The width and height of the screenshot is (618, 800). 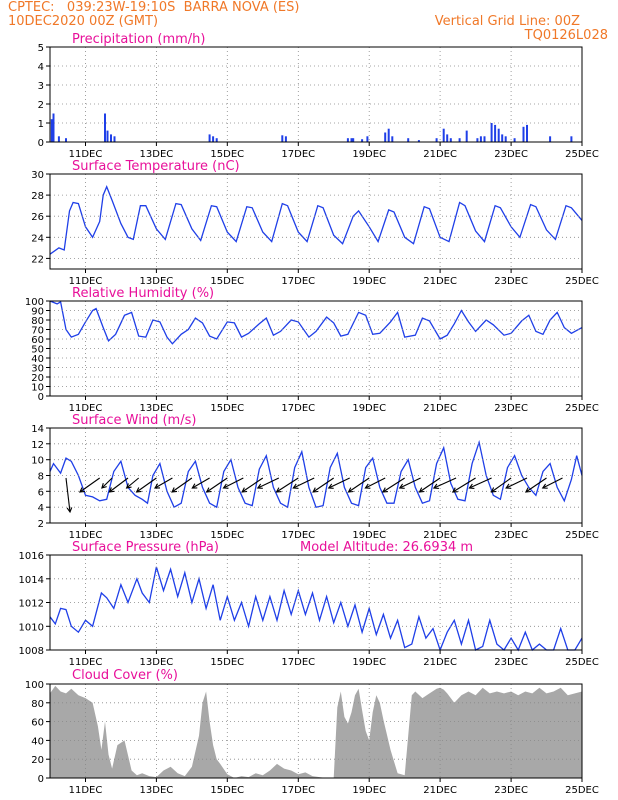 What do you see at coordinates (41, 397) in the screenshot?
I see `y-tick-label: 0` at bounding box center [41, 397].